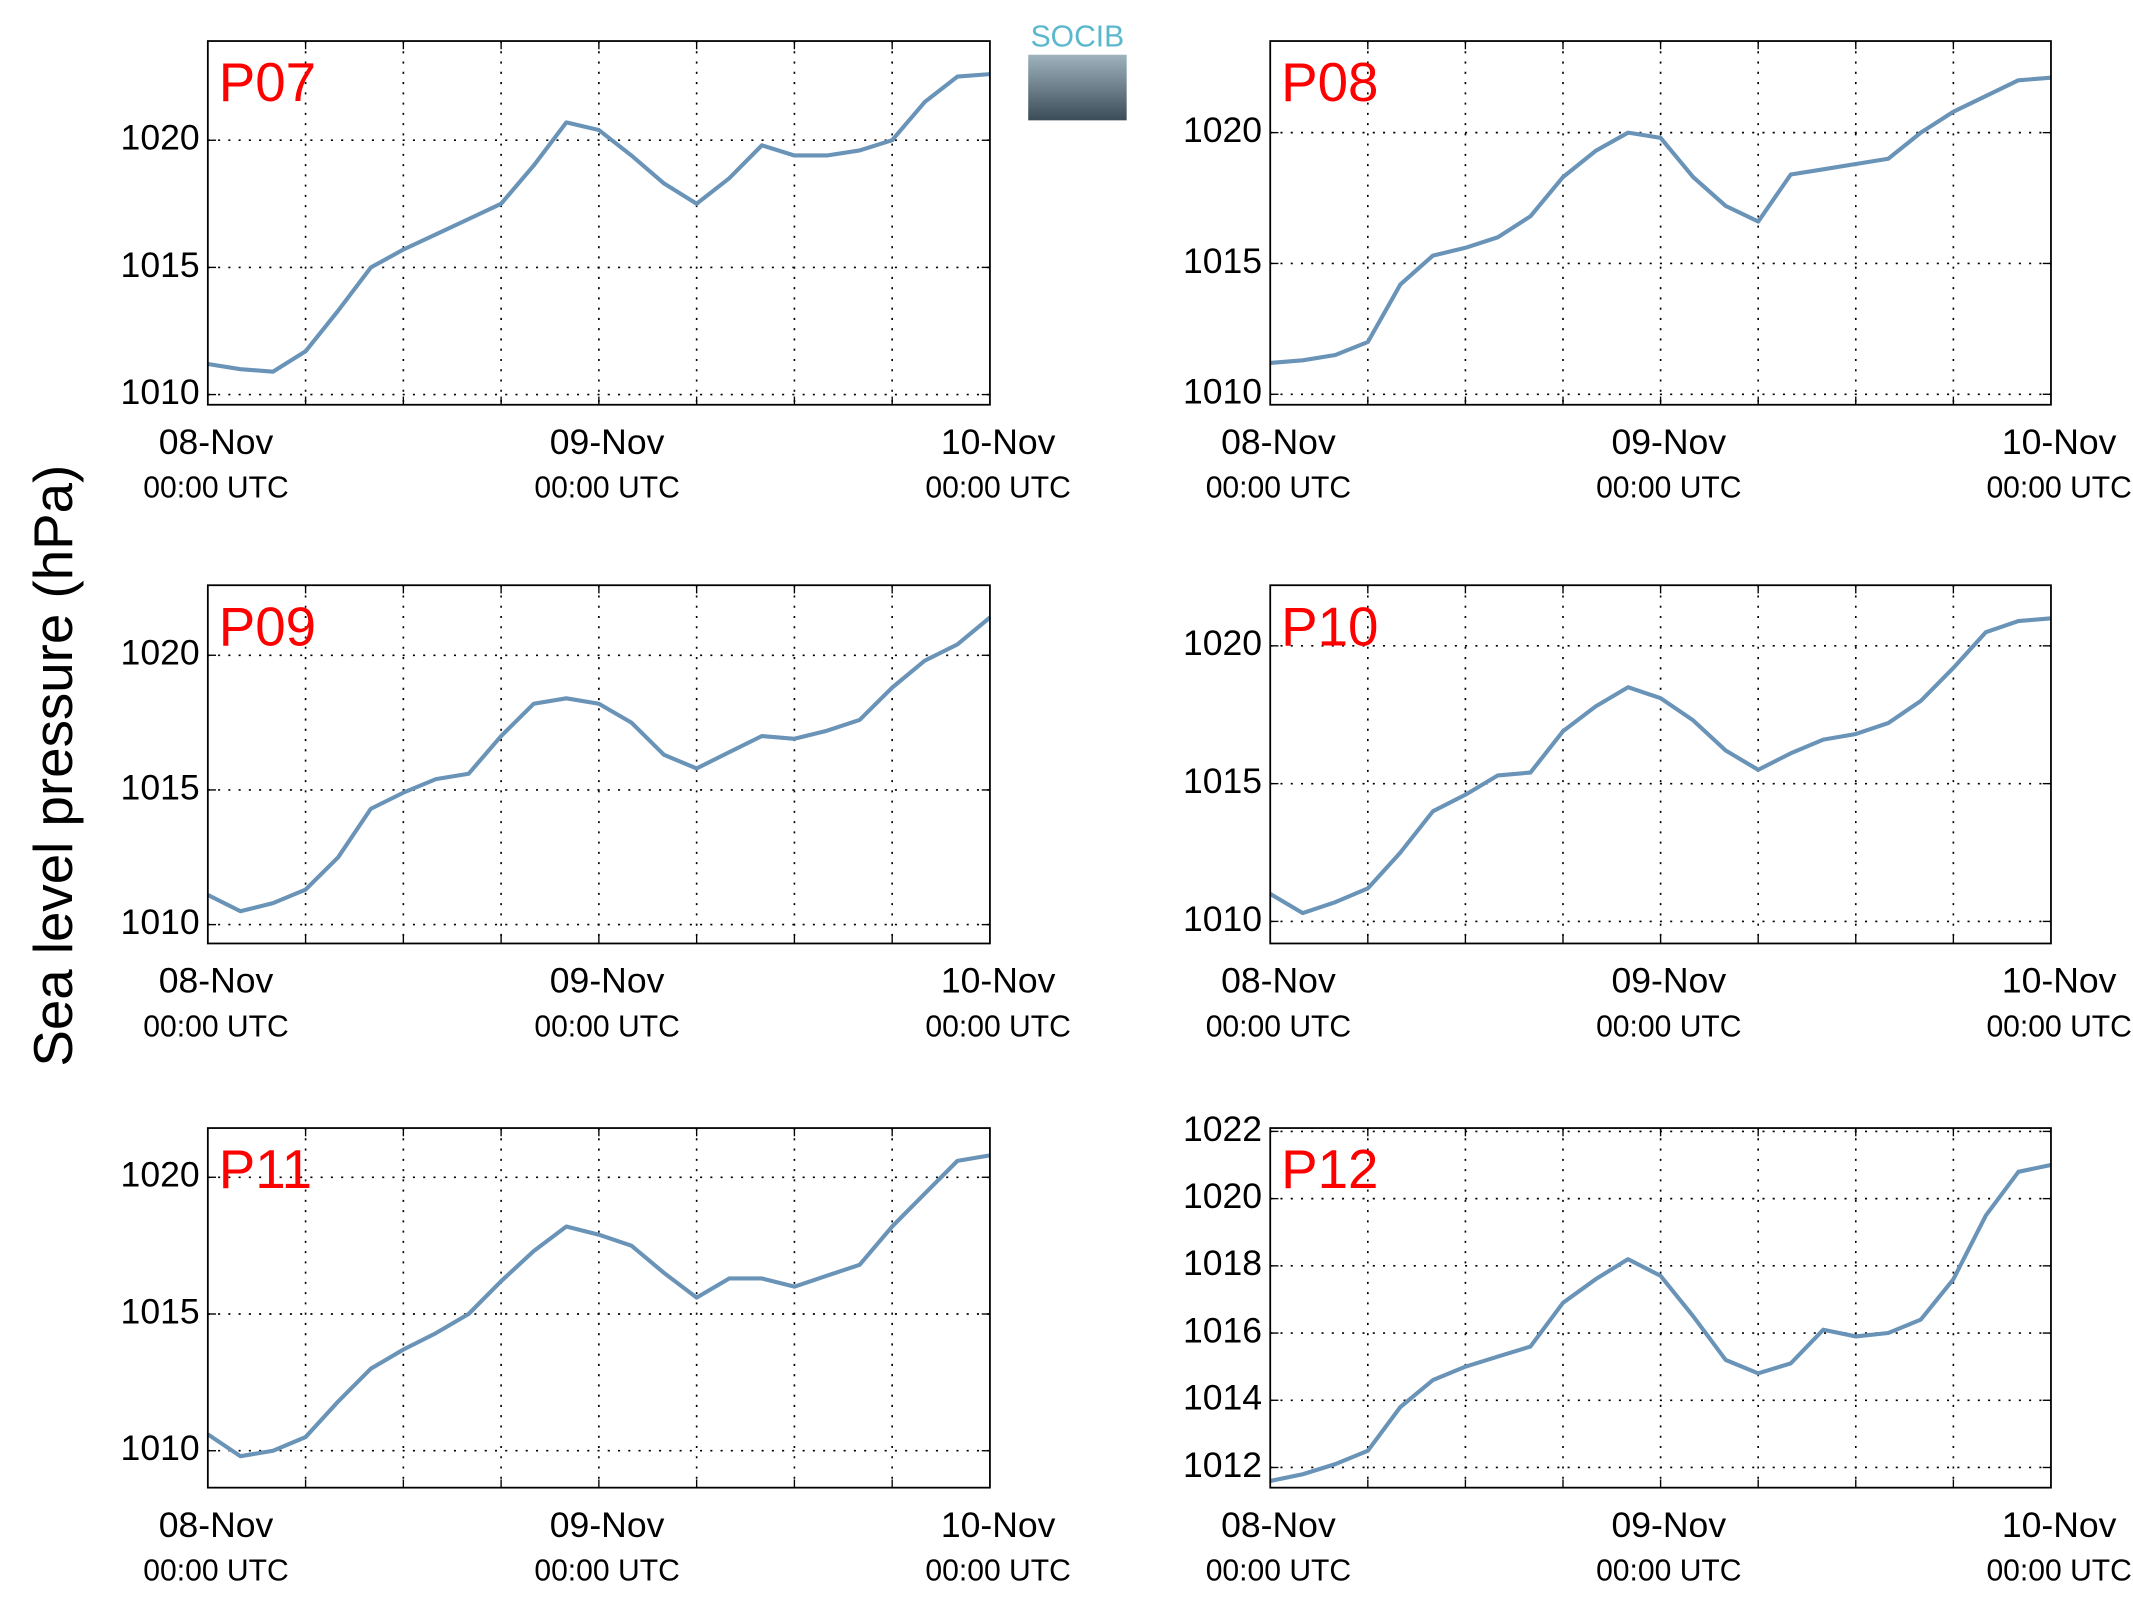 The height and width of the screenshot is (1608, 2133). Describe the element at coordinates (1222, 1129) in the screenshot. I see `y-tick-label: 1022` at that location.